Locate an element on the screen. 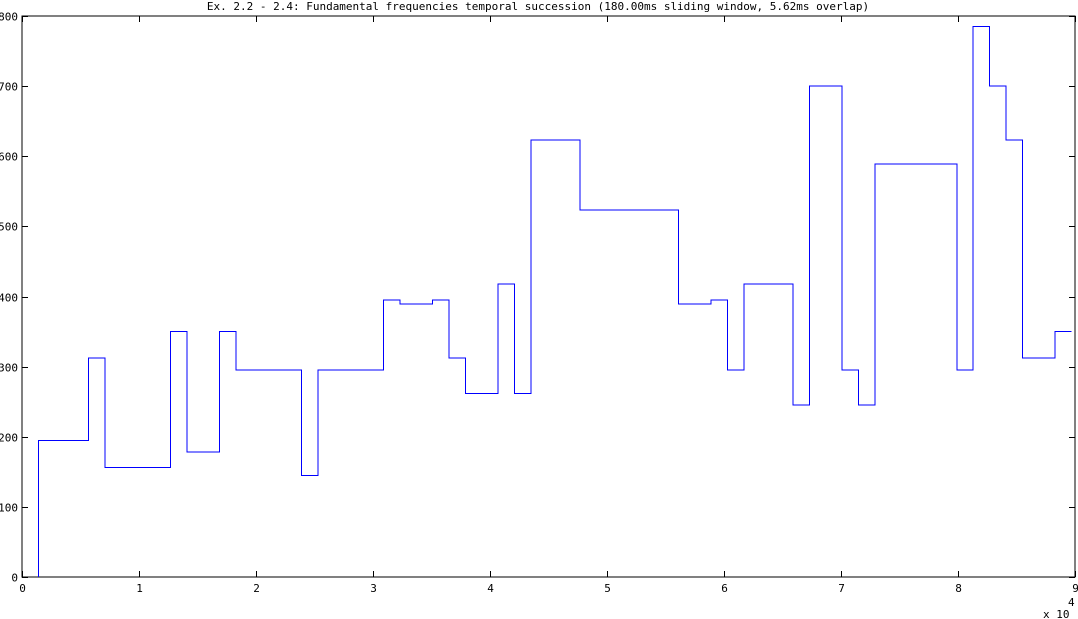  y-tick-label: 400 is located at coordinates (9, 298).